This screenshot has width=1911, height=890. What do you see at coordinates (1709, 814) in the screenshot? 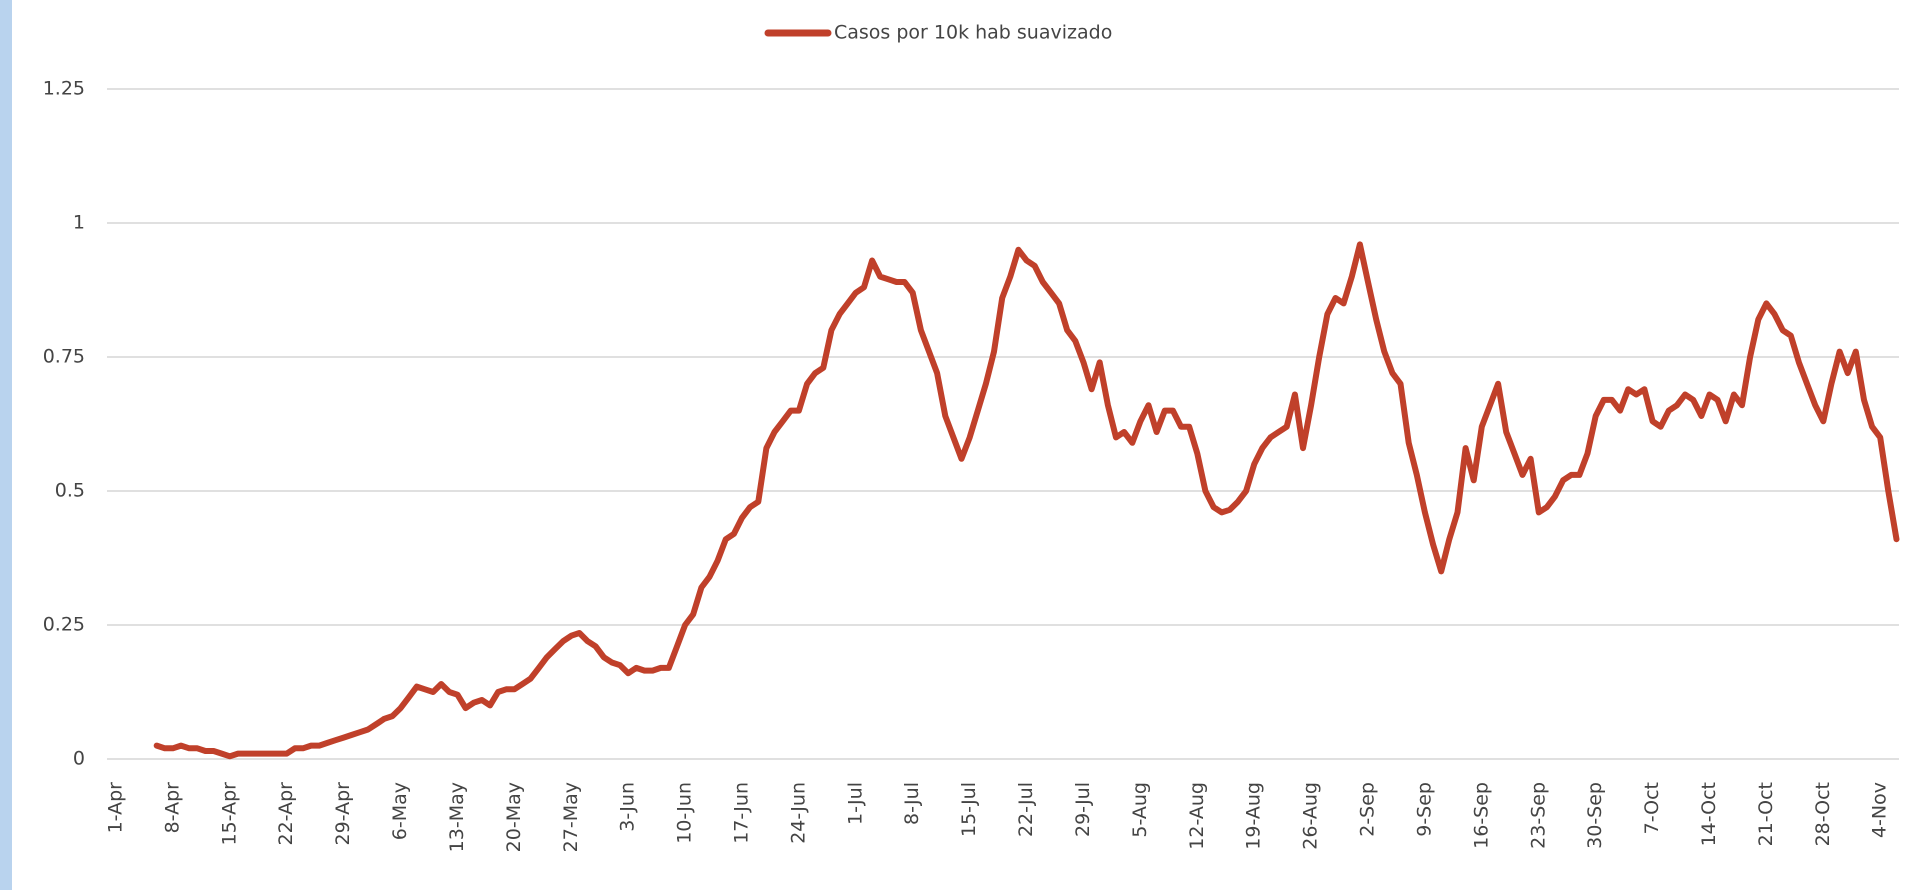
I see `x-tick-label: 14-Oct` at bounding box center [1709, 814].